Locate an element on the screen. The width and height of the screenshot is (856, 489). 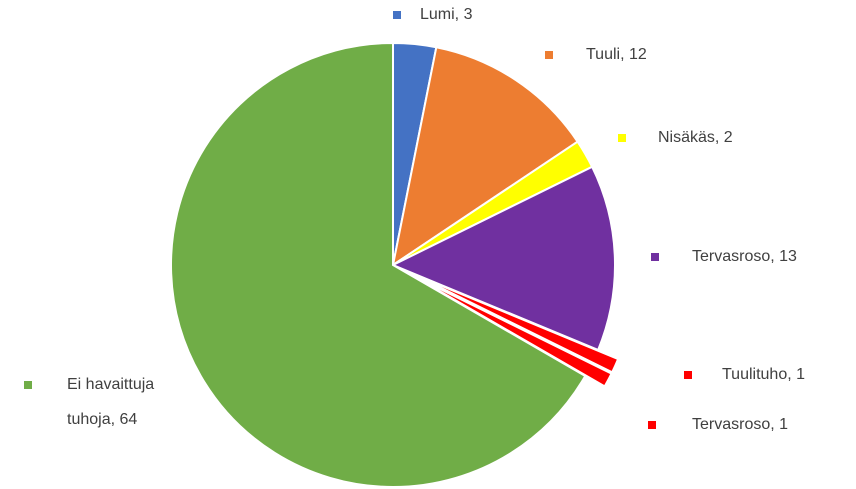
data-label: Nisäkäs, 2 is located at coordinates (695, 137).